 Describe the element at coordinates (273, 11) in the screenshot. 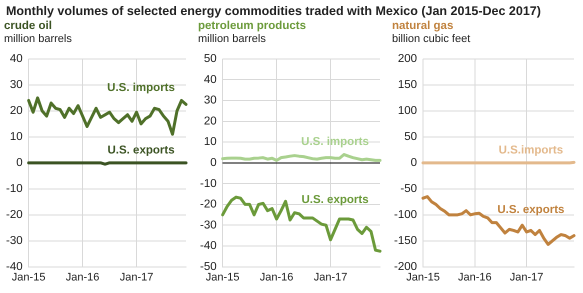

I see `text: Monthly volumes of selected energy commodities traded with Mexico (Jan 2015-Dec 2017)` at that location.